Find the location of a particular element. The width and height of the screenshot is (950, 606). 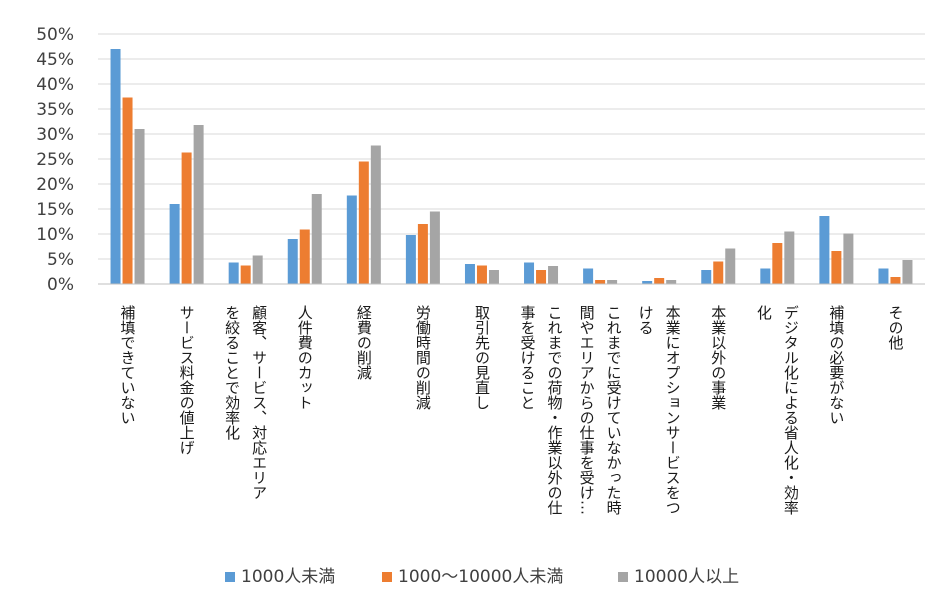

category-label: 取引先の見直し is located at coordinates (482, 357).